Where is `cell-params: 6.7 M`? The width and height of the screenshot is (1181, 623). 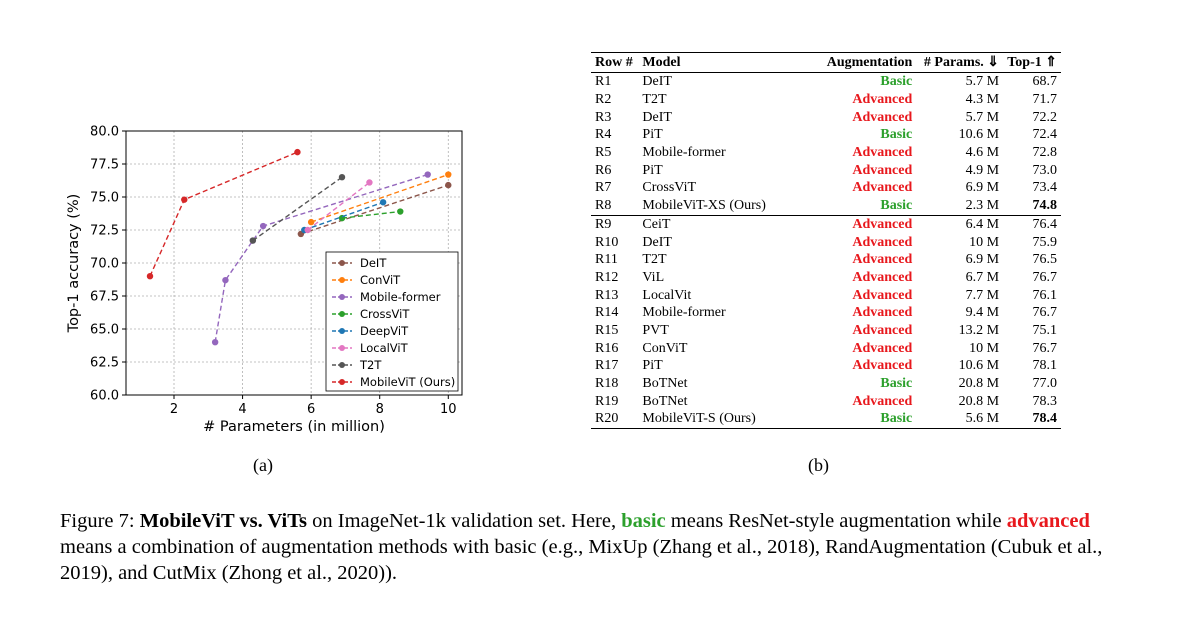 cell-params: 6.7 M is located at coordinates (982, 277).